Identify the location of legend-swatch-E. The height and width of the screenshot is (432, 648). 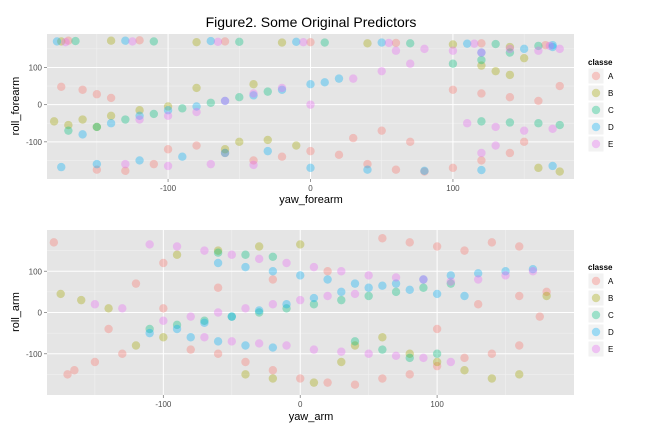
(596, 349).